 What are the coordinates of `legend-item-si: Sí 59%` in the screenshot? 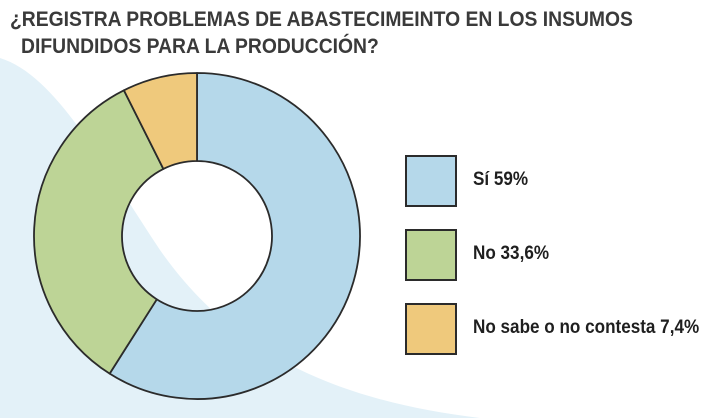 It's located at (555, 181).